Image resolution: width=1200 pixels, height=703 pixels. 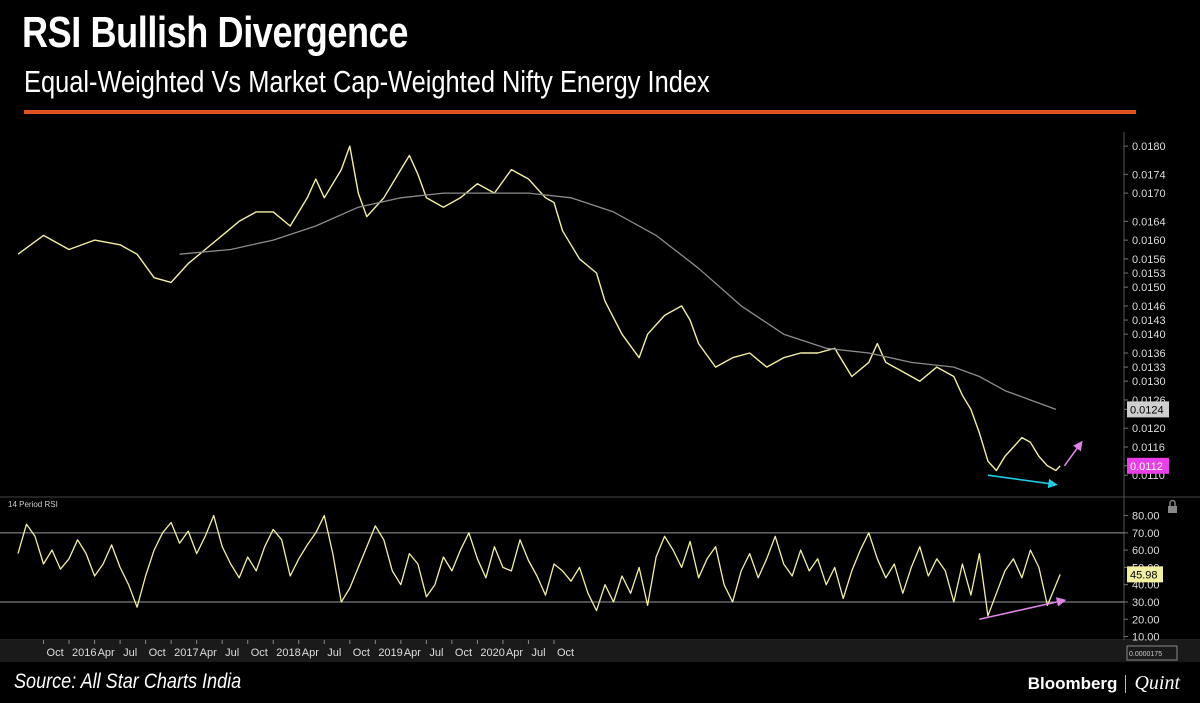 I want to click on x-tick-label: 2019, so click(x=390, y=653).